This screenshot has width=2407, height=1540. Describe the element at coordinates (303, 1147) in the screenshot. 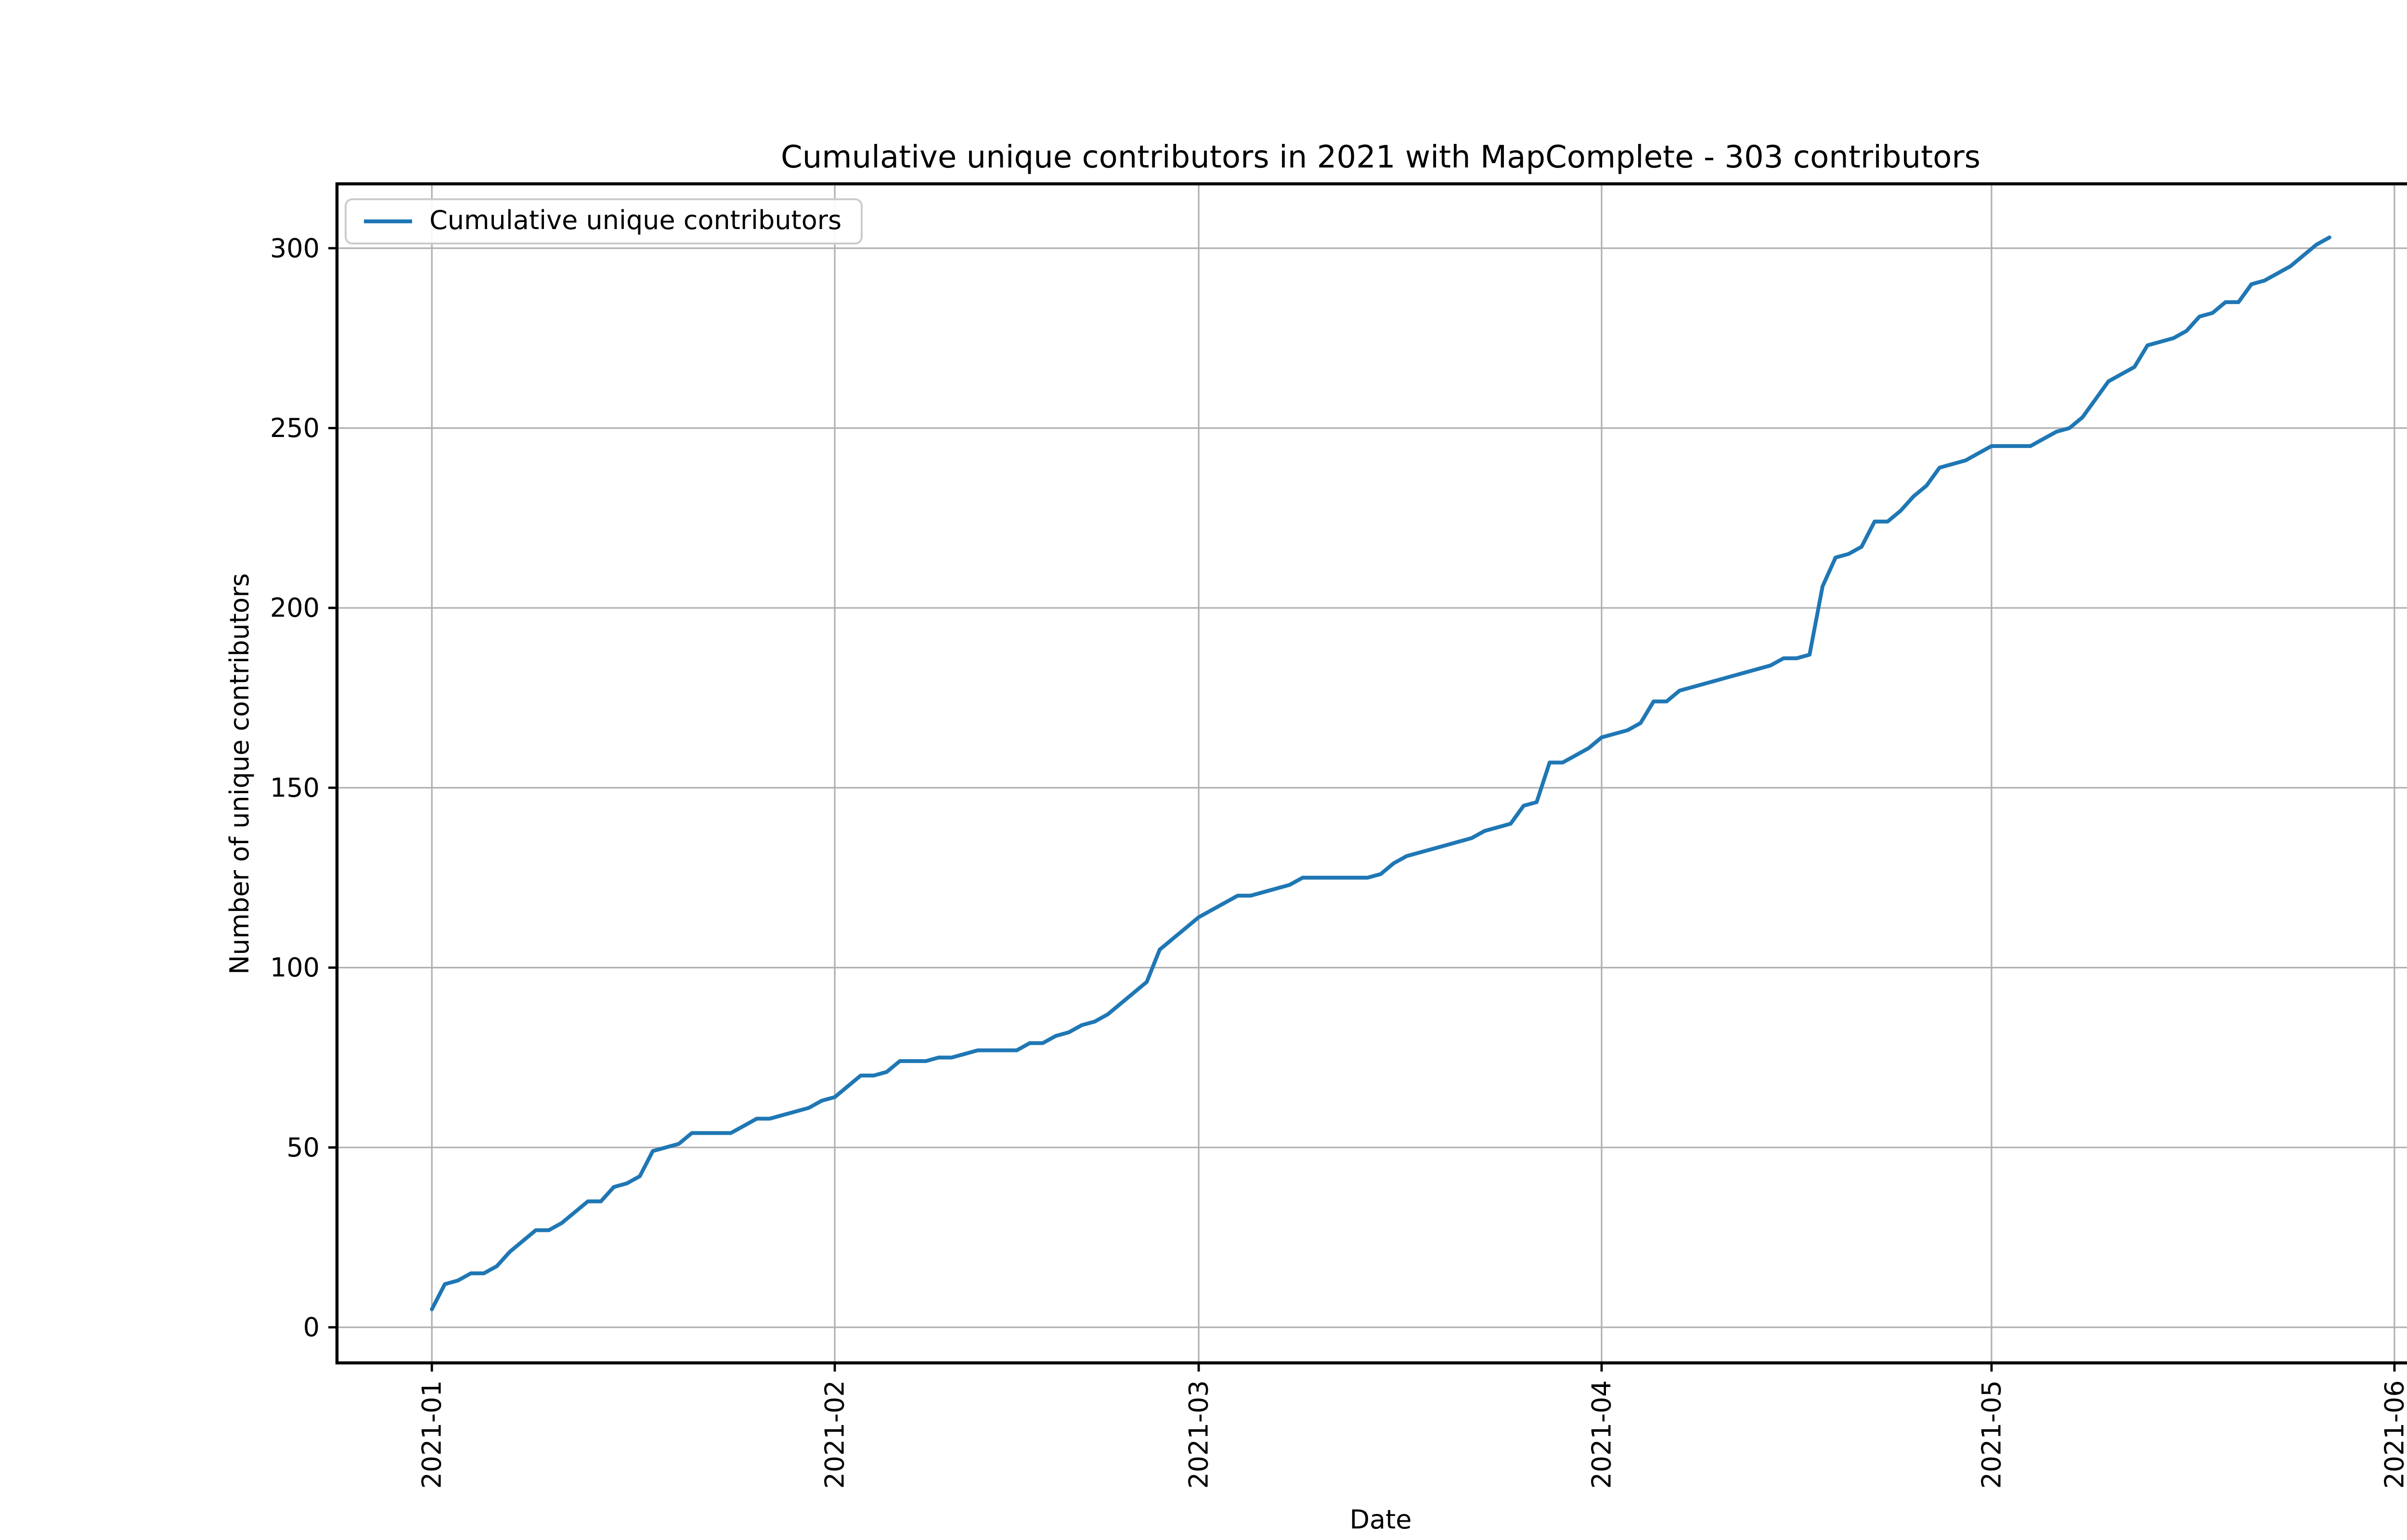

I see `y-tick-label: 50` at that location.